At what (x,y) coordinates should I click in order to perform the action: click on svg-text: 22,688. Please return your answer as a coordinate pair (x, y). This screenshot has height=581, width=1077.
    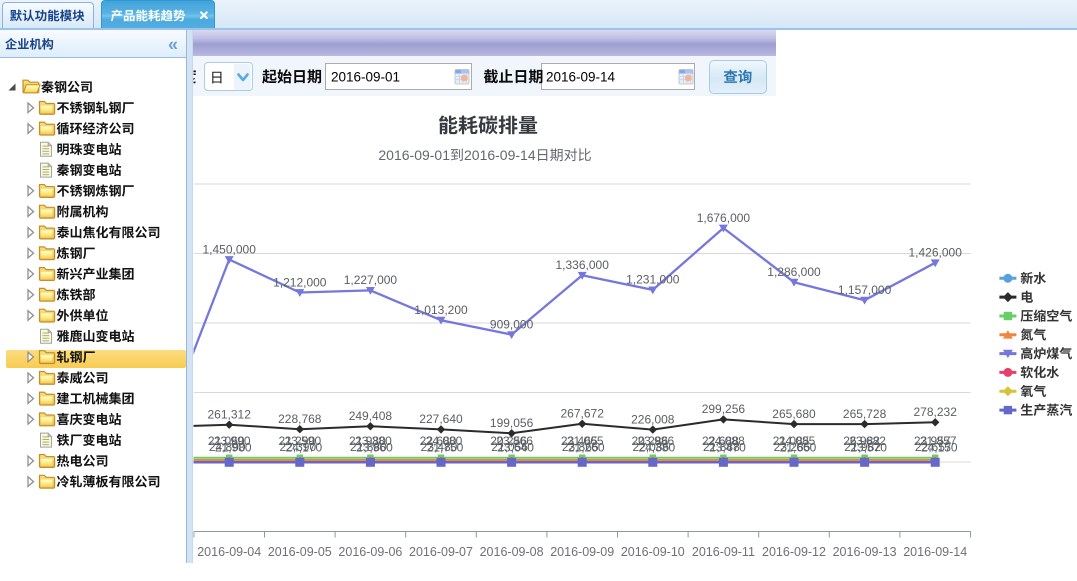
    Looking at the image, I should click on (720, 441).